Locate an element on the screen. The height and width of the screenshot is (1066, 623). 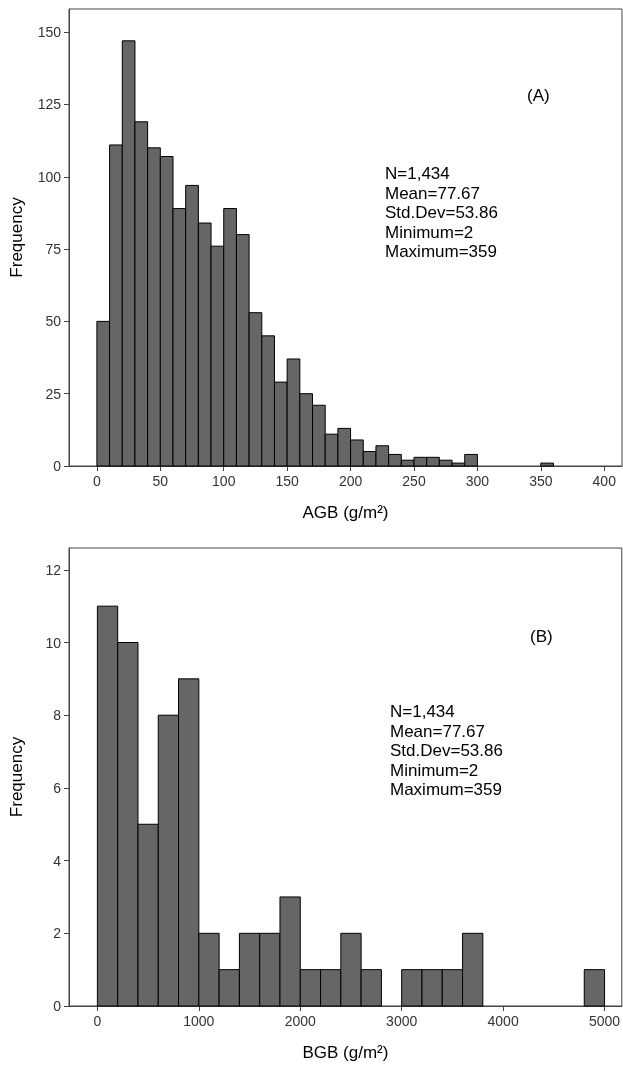
y-tick-label: 125 is located at coordinates (49, 104).